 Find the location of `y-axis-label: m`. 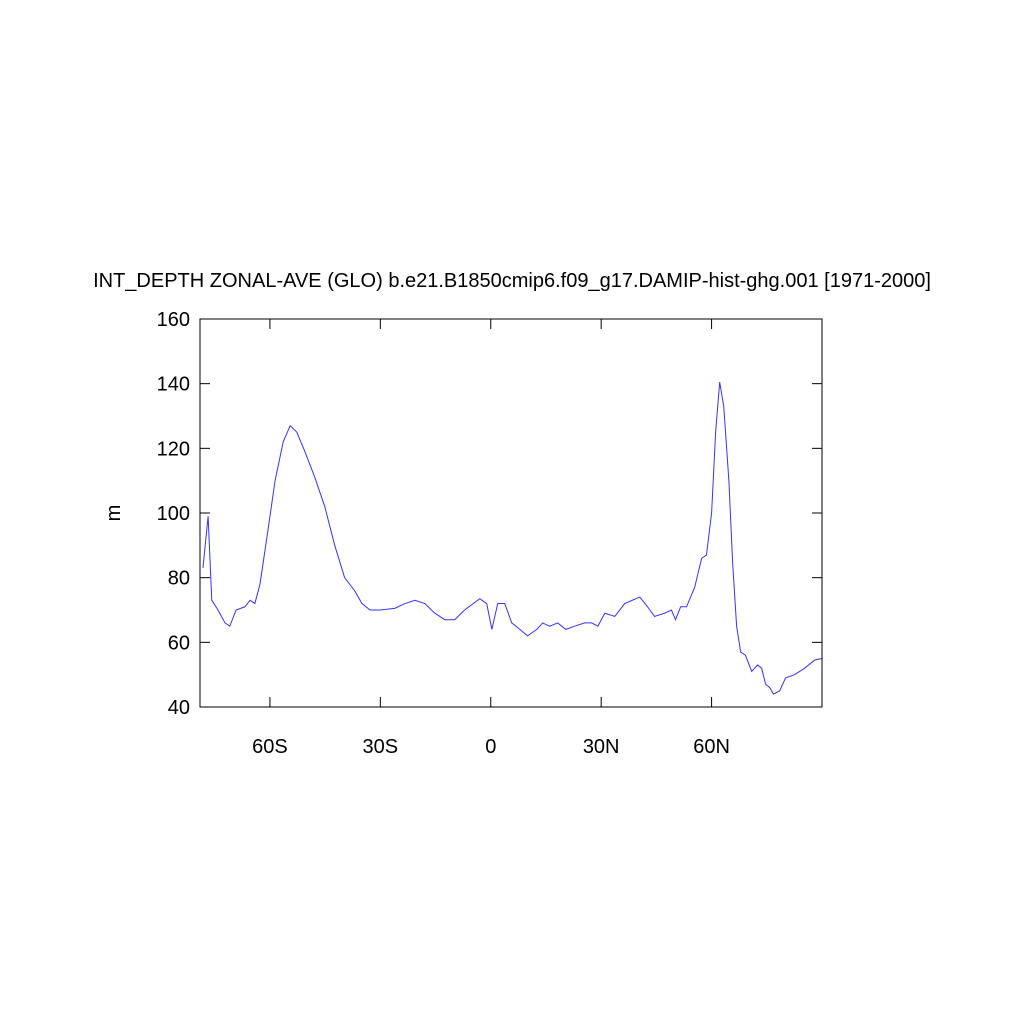

y-axis-label: m is located at coordinates (114, 513).